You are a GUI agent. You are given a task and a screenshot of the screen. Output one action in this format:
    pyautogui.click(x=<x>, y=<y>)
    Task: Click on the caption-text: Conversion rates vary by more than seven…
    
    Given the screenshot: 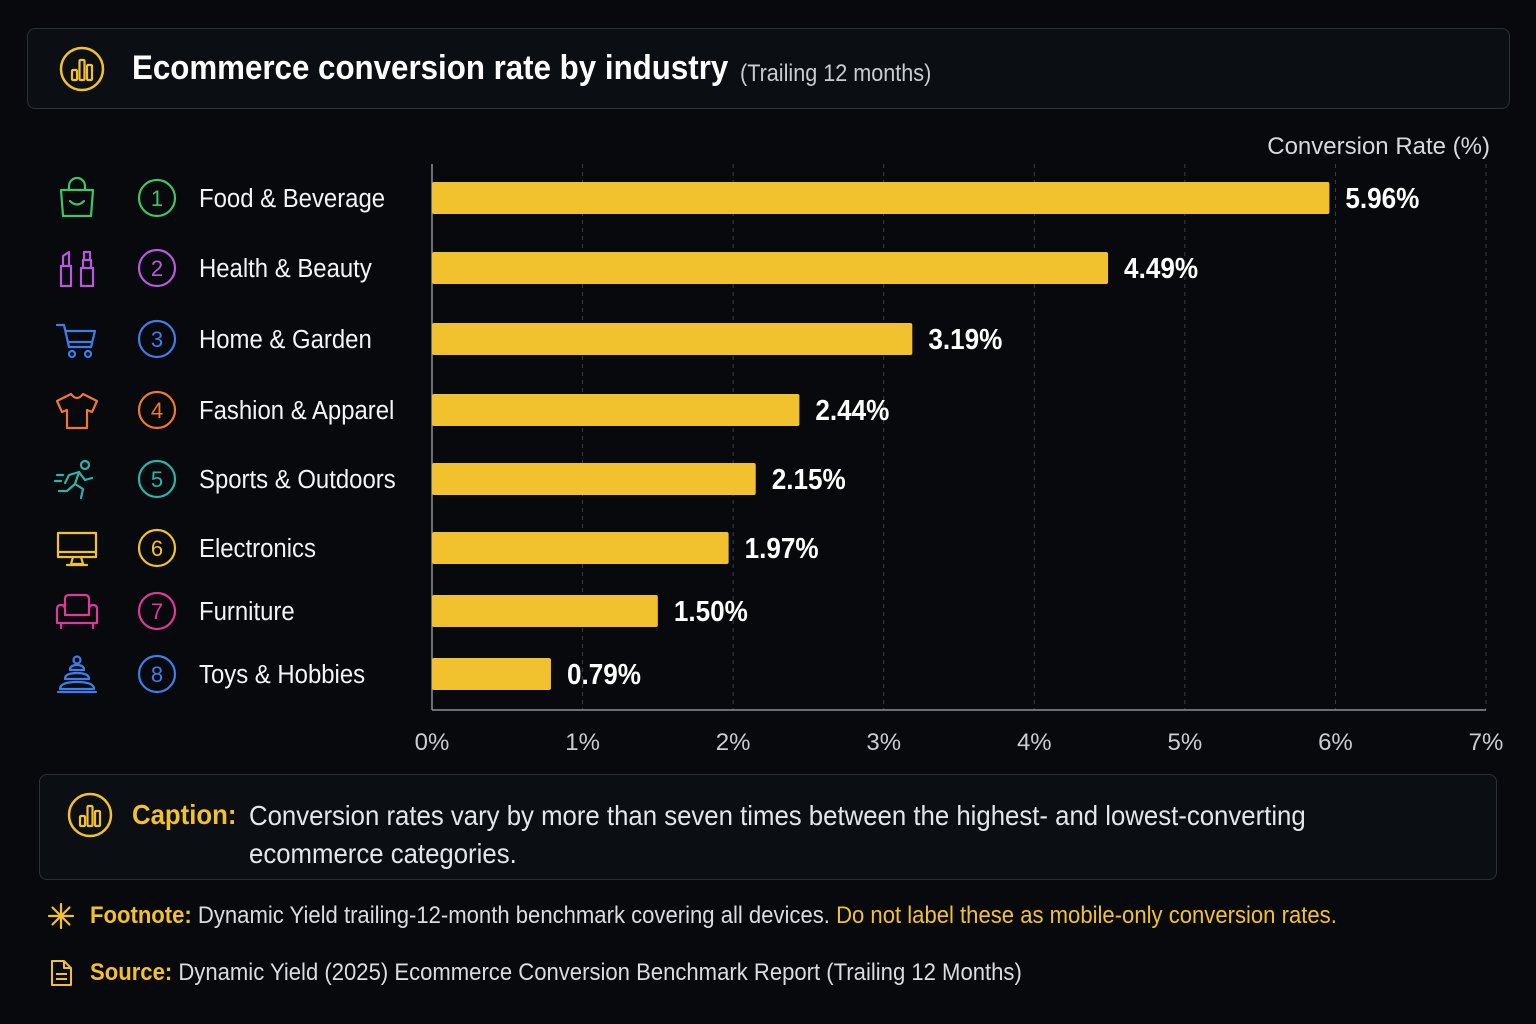 What is the action you would take?
    pyautogui.click(x=777, y=834)
    